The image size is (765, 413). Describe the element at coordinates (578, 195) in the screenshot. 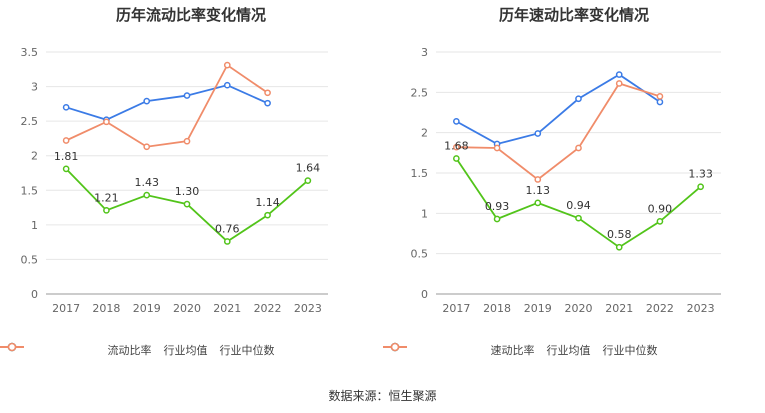

I see `series-0: 1.68 0.93 1.13 0.94 0.58 0.90 1.33` at that location.